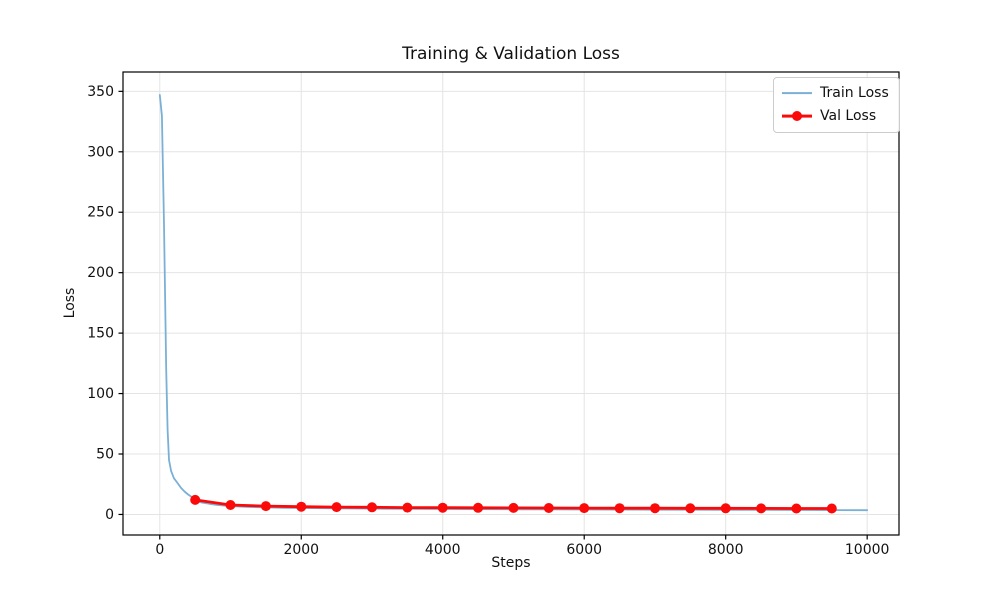 The width and height of the screenshot is (1000, 600). Describe the element at coordinates (511, 54) in the screenshot. I see `chart-title: Training & Validation Loss` at that location.